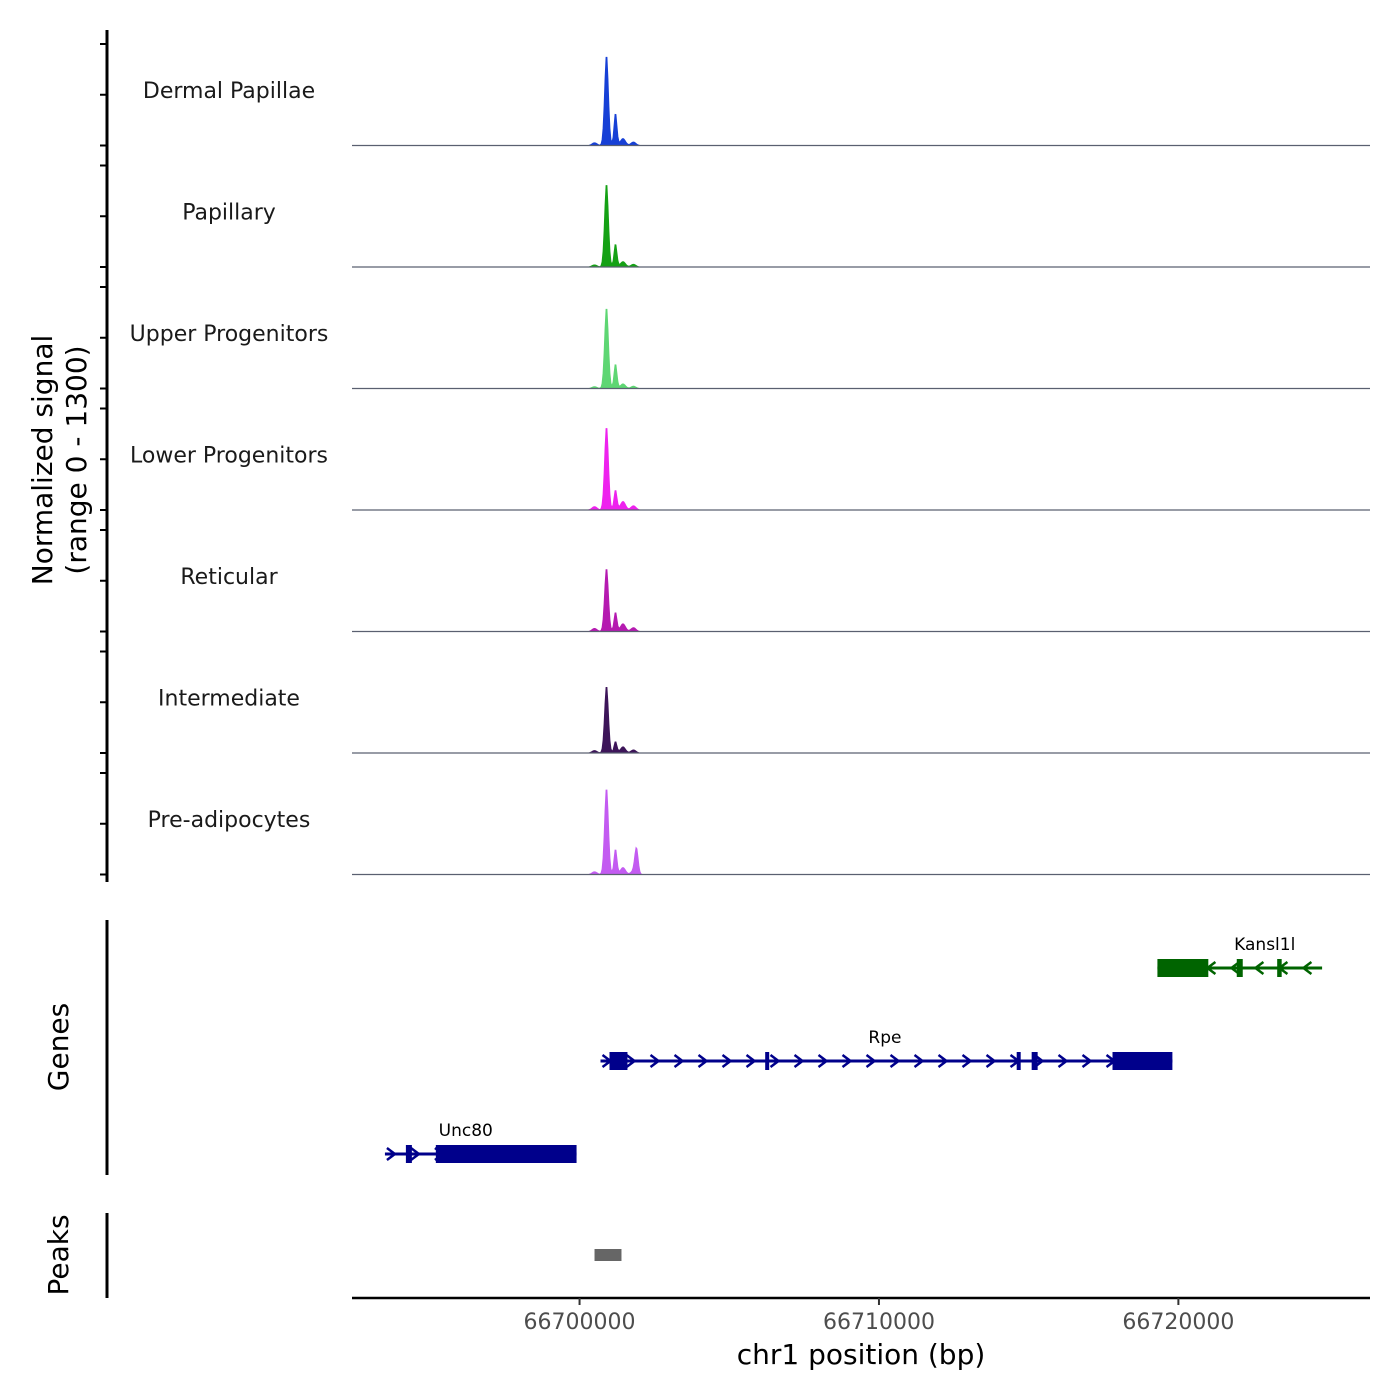 This screenshot has width=1400, height=1400. I want to click on track-label: Reticular, so click(229, 577).